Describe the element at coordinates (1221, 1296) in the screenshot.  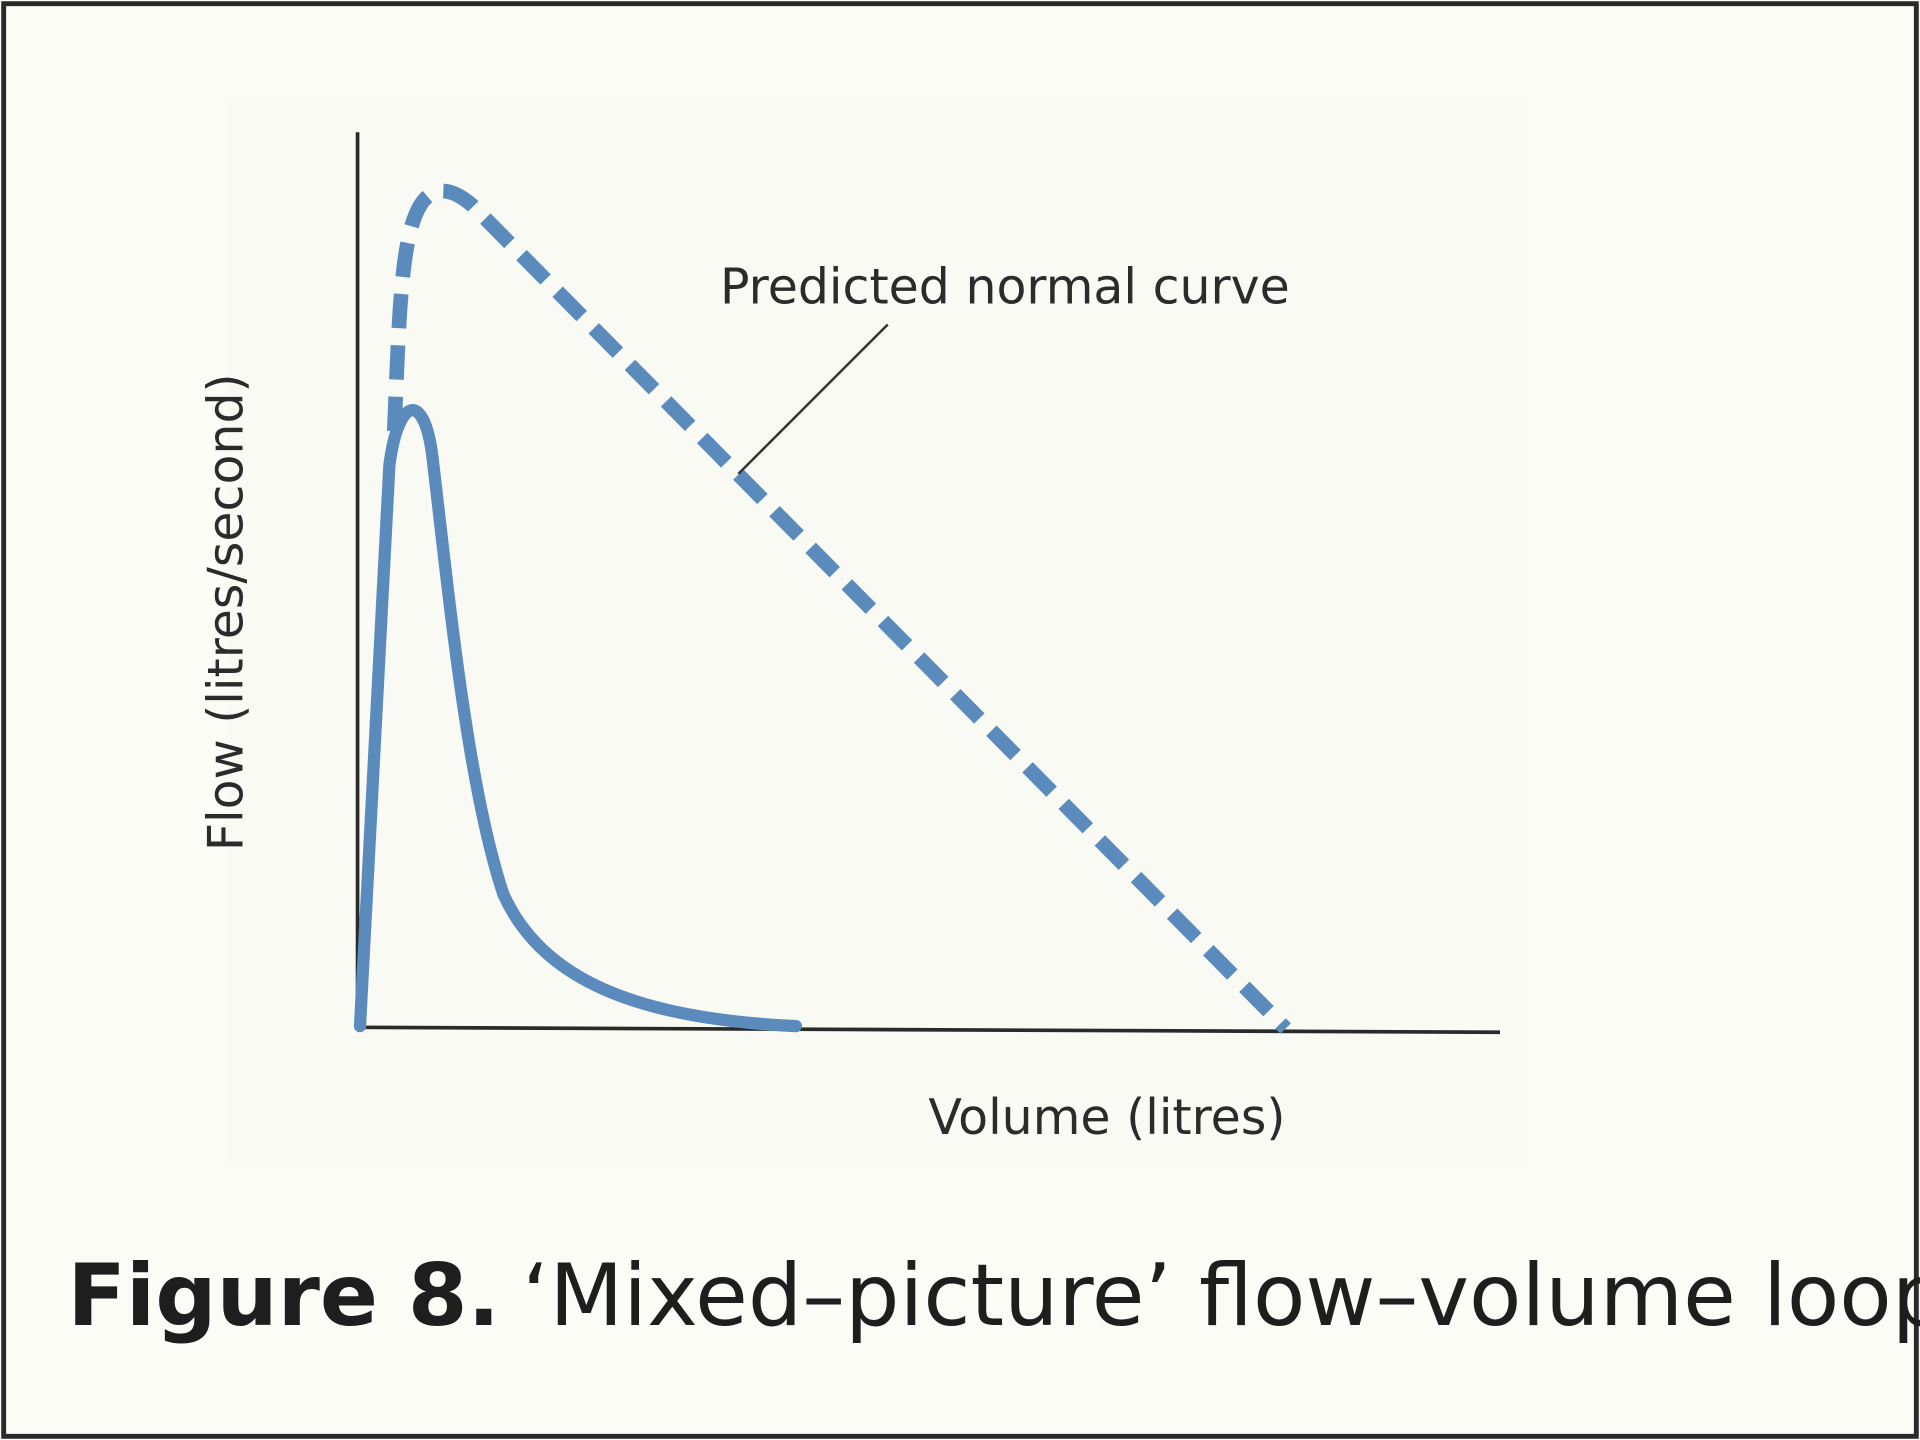
I see `caption-text: ‘Mixed–picture’ flow–volume loop` at that location.